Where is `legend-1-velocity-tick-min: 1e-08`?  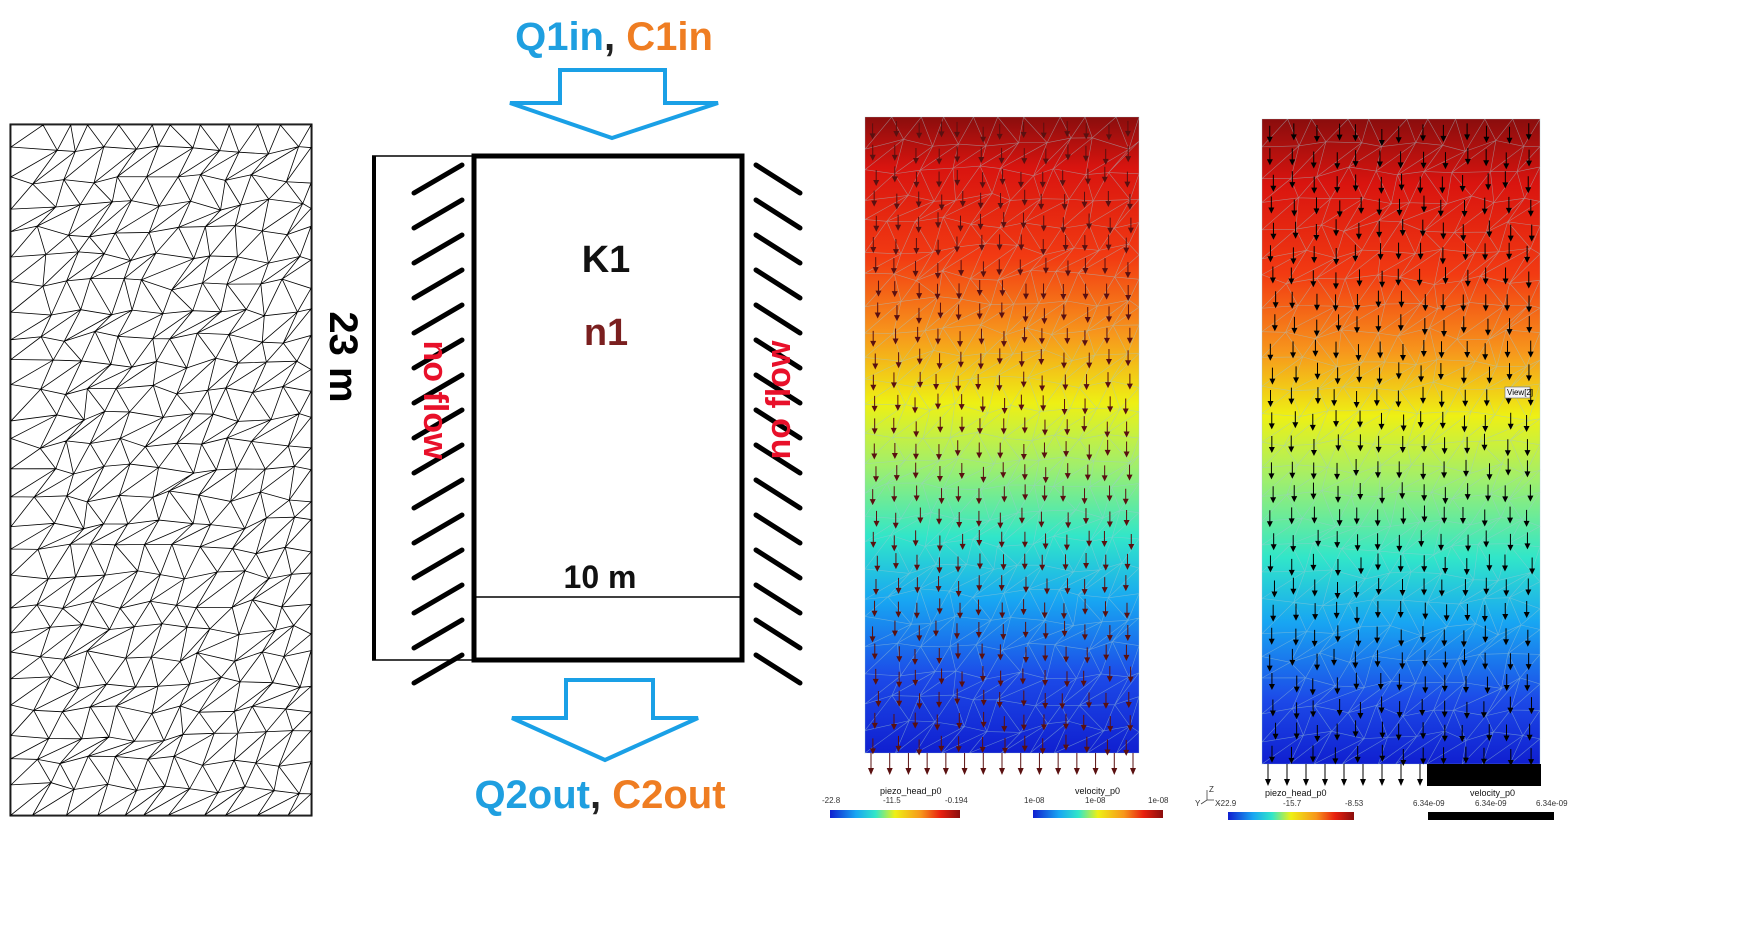
legend-1-velocity-tick-min: 1e-08 is located at coordinates (1034, 800).